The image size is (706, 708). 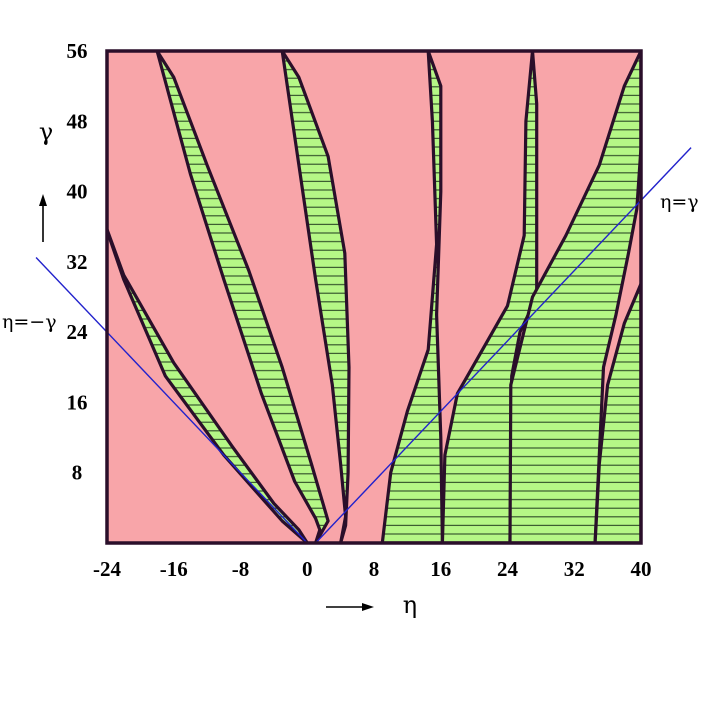 What do you see at coordinates (77, 51) in the screenshot?
I see `y-tick-label: 56` at bounding box center [77, 51].